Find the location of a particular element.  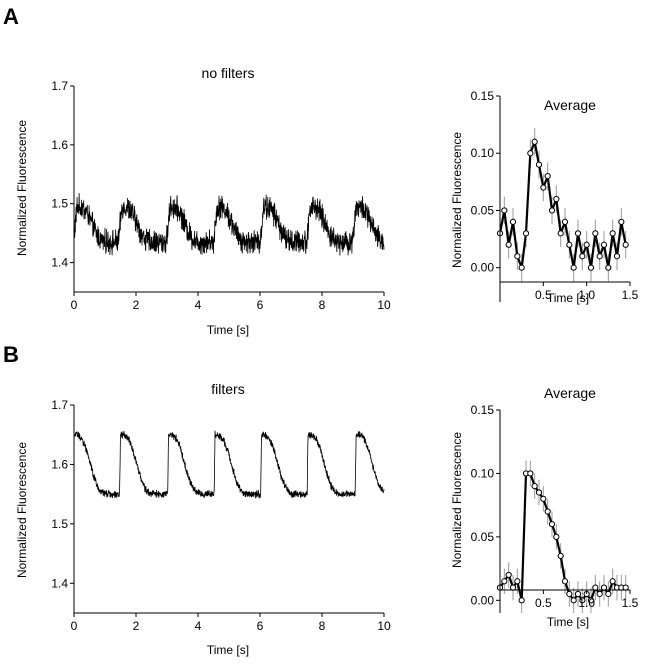

x-tick-label: 6 is located at coordinates (260, 305).